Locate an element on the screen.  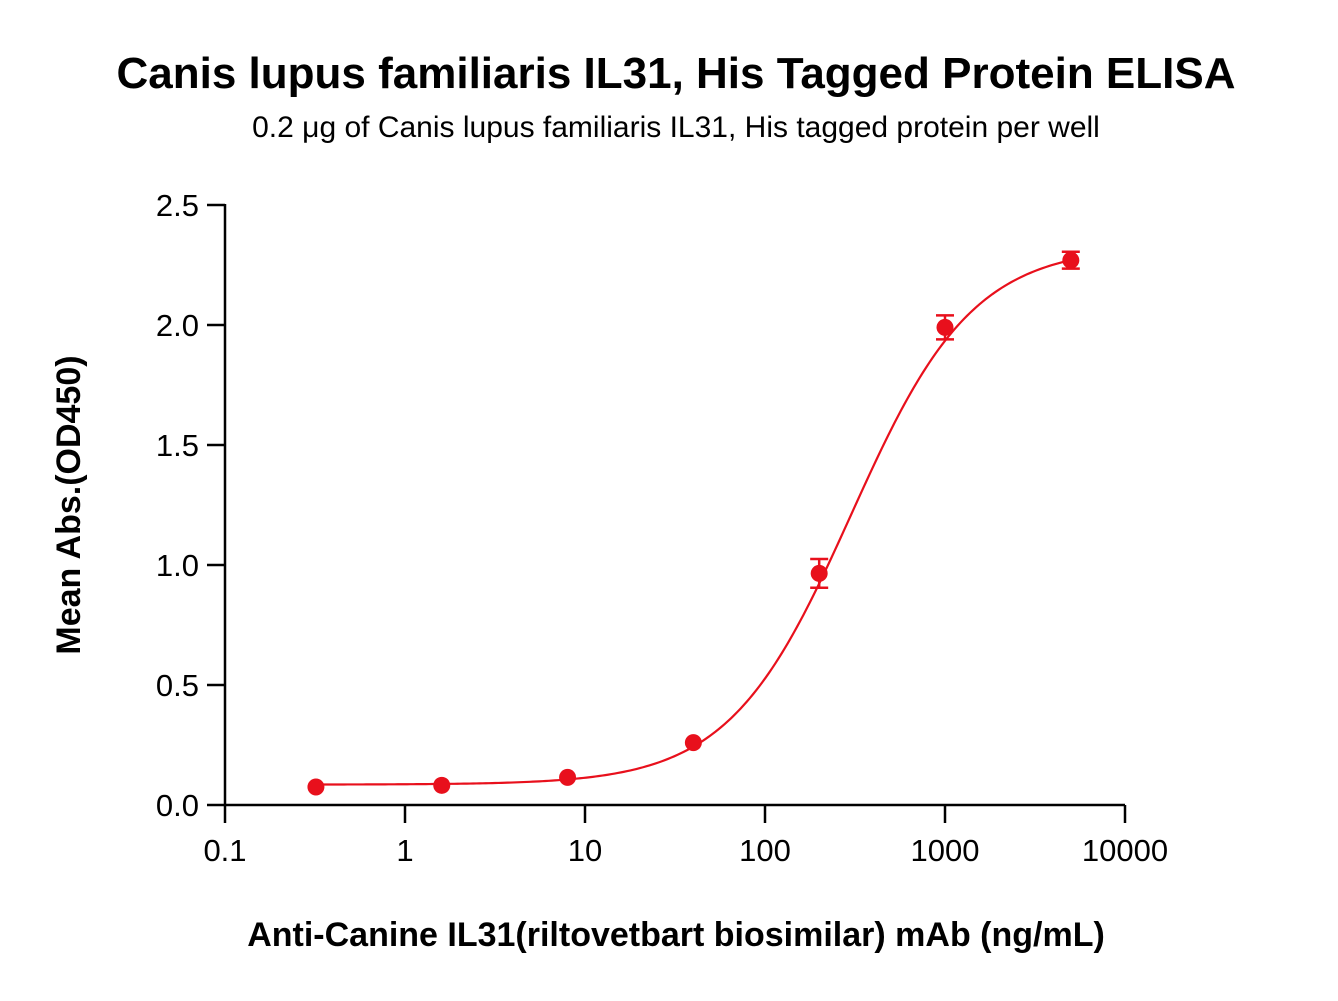
x-tick-label: 1000 is located at coordinates (945, 850).